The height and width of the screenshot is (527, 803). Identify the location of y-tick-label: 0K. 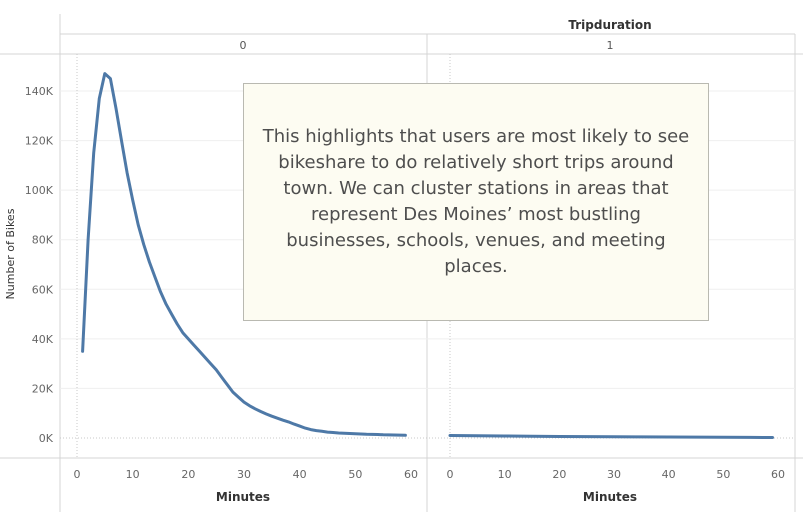
(46, 438).